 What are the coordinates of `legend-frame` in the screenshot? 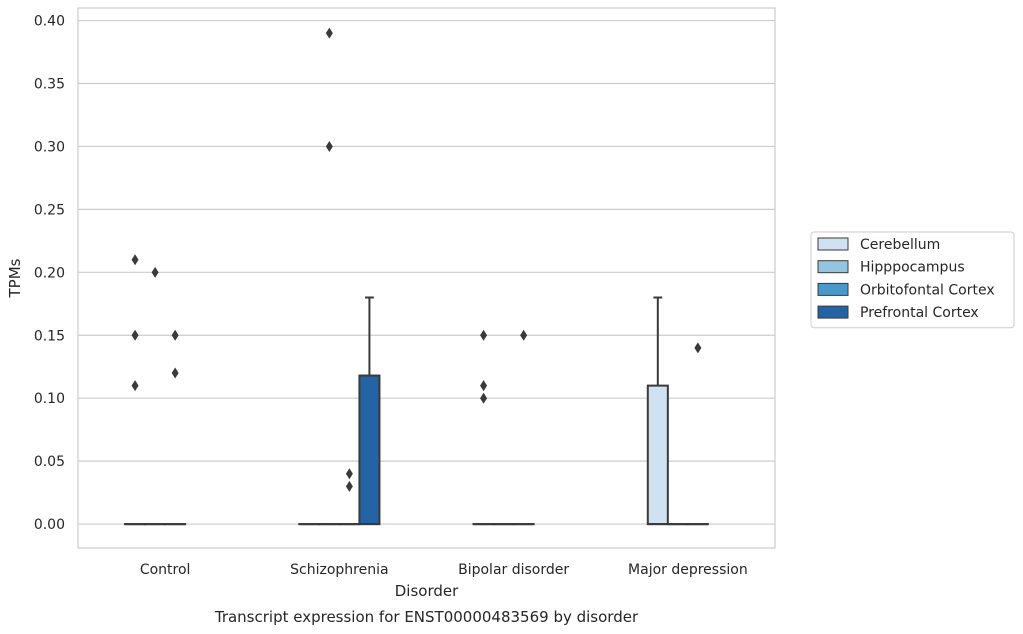 It's located at (912, 280).